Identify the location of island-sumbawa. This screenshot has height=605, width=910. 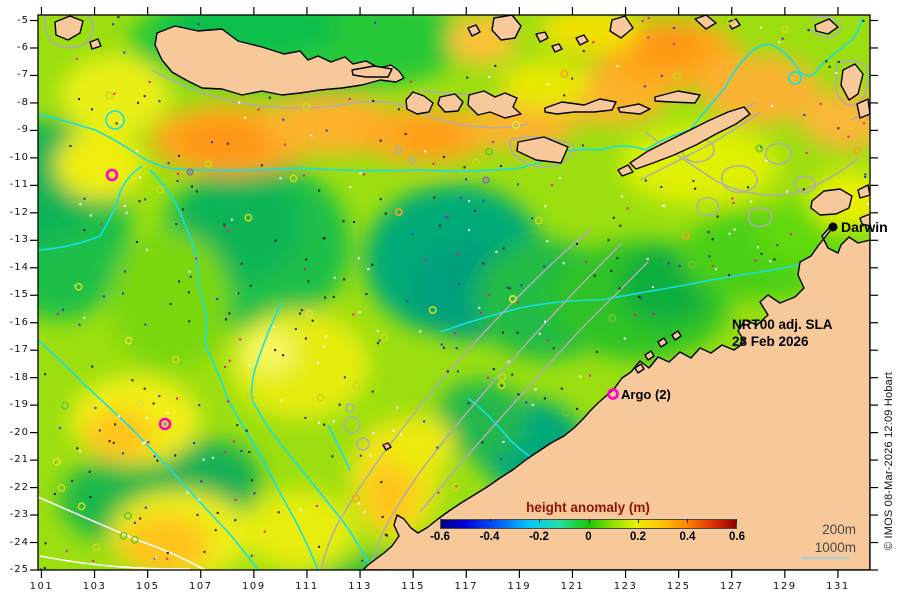
(494, 104).